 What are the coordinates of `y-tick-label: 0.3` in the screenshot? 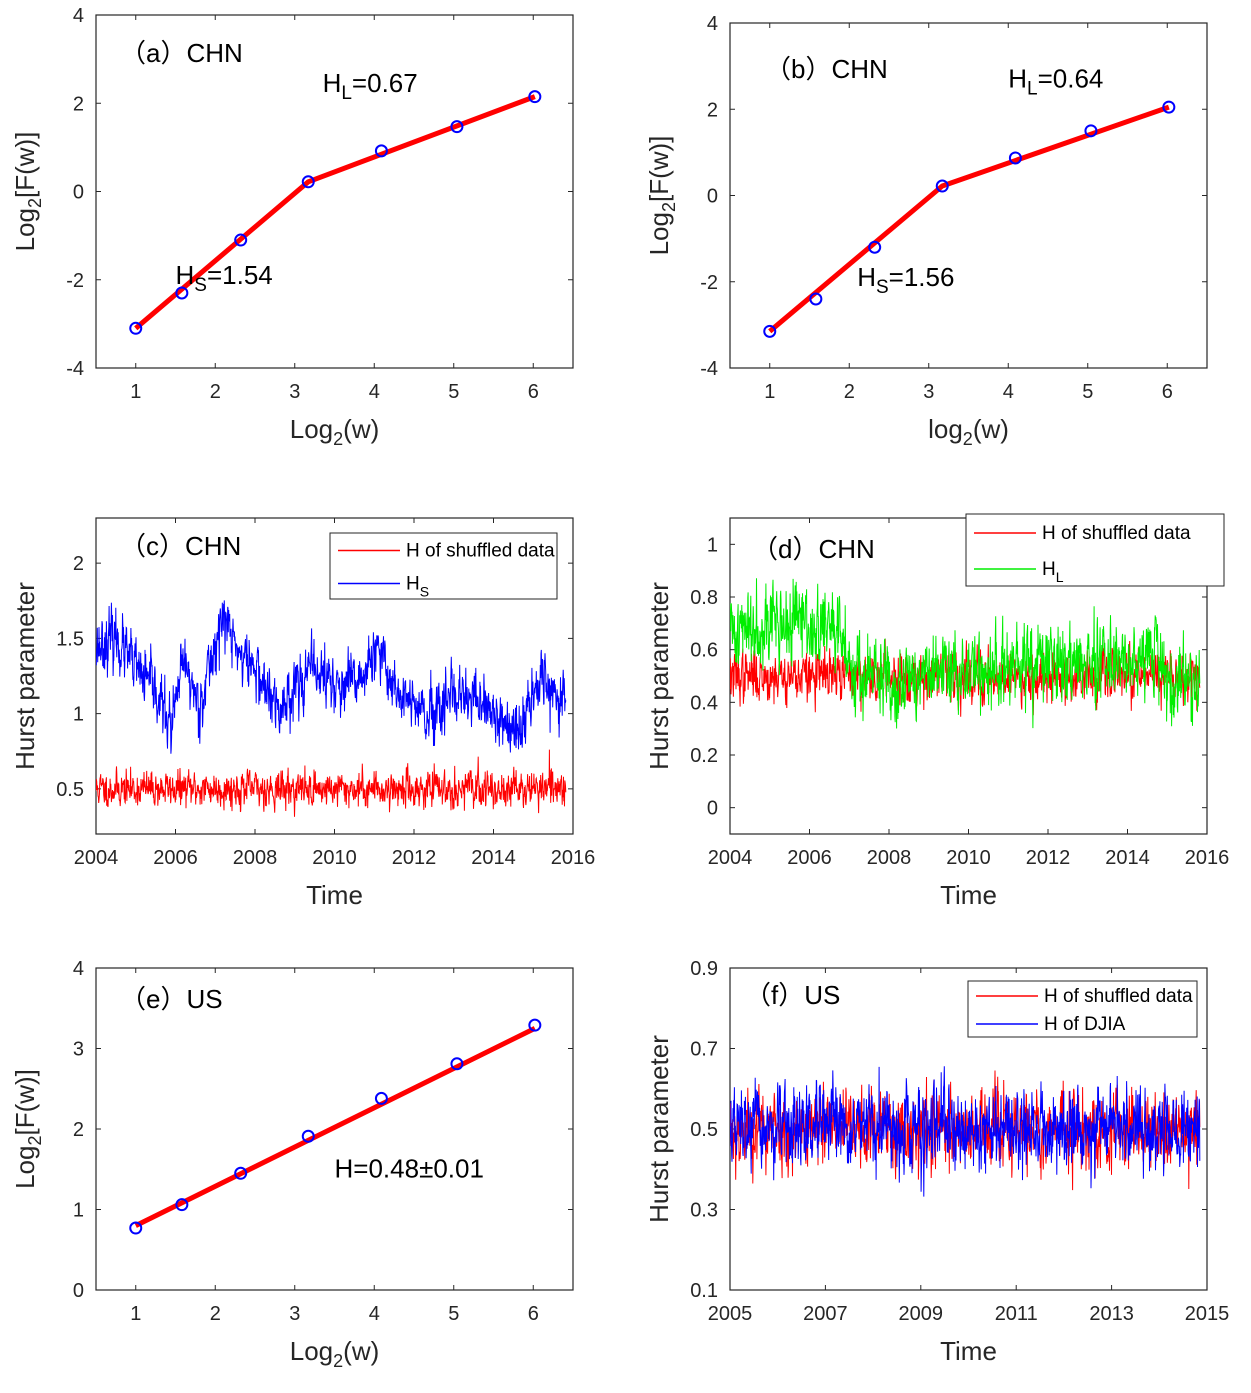 It's located at (704, 1211).